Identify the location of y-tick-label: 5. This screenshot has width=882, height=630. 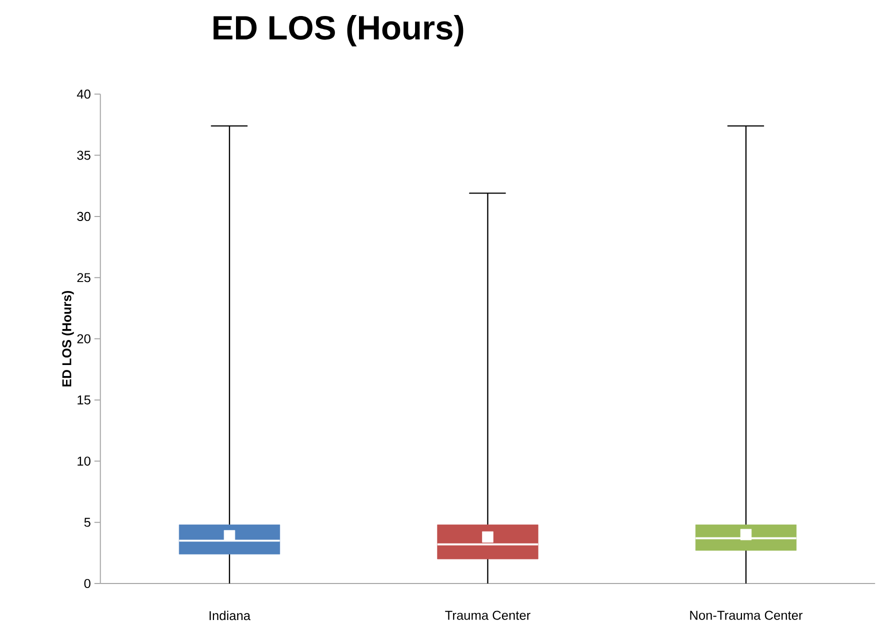
(87, 522).